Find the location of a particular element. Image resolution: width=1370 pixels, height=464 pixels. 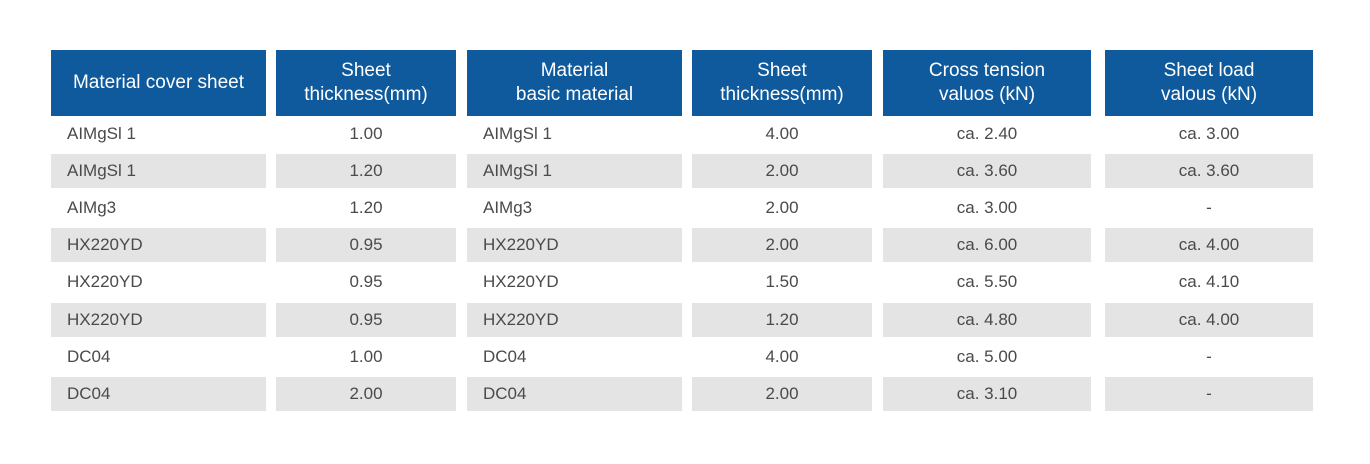

table-cell-cross-tension-value: ca. 3.10 is located at coordinates (987, 394).